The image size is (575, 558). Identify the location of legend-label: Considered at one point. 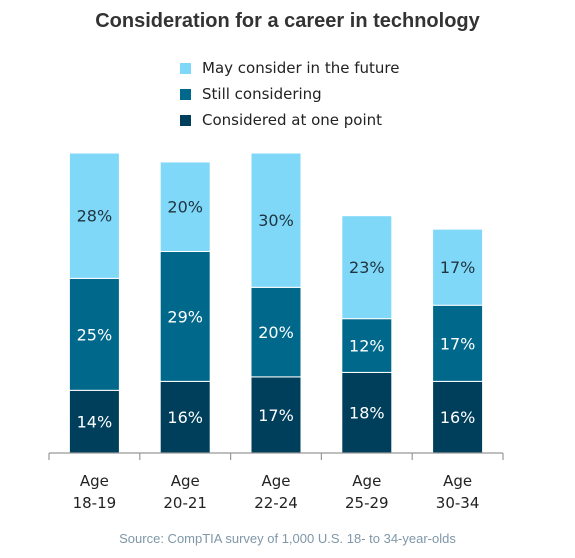
(292, 120).